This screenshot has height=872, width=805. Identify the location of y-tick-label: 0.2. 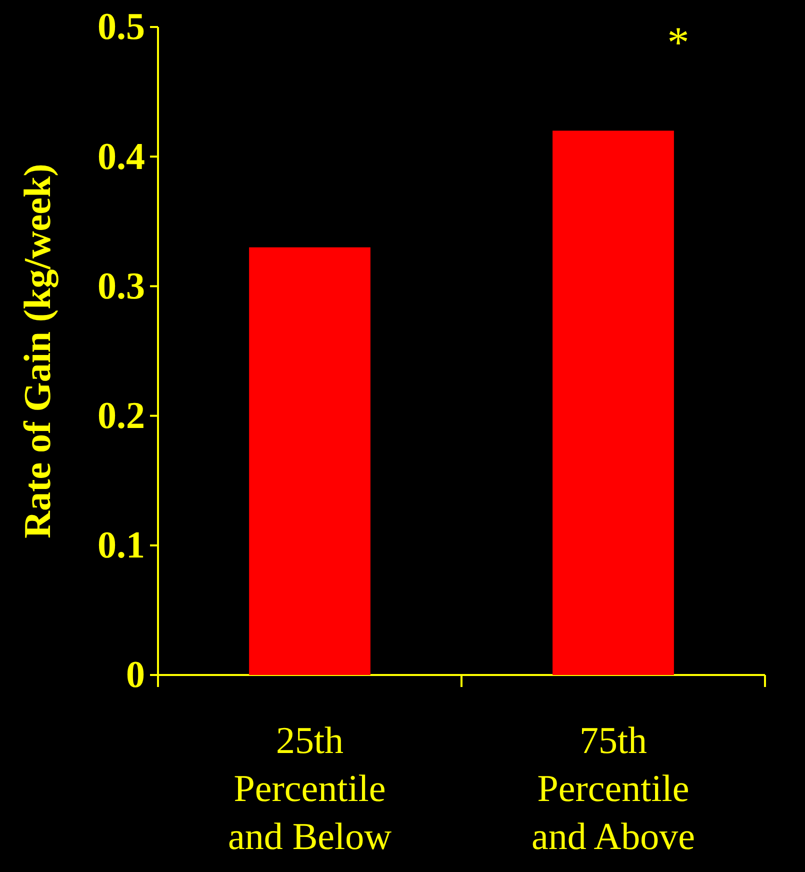
(121, 415).